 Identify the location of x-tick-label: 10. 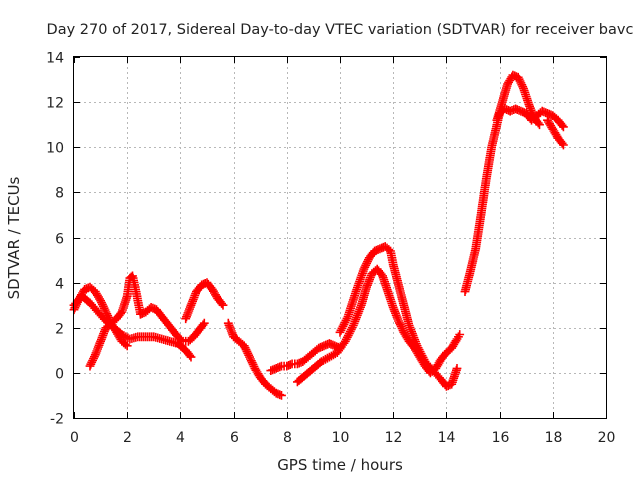
(341, 438).